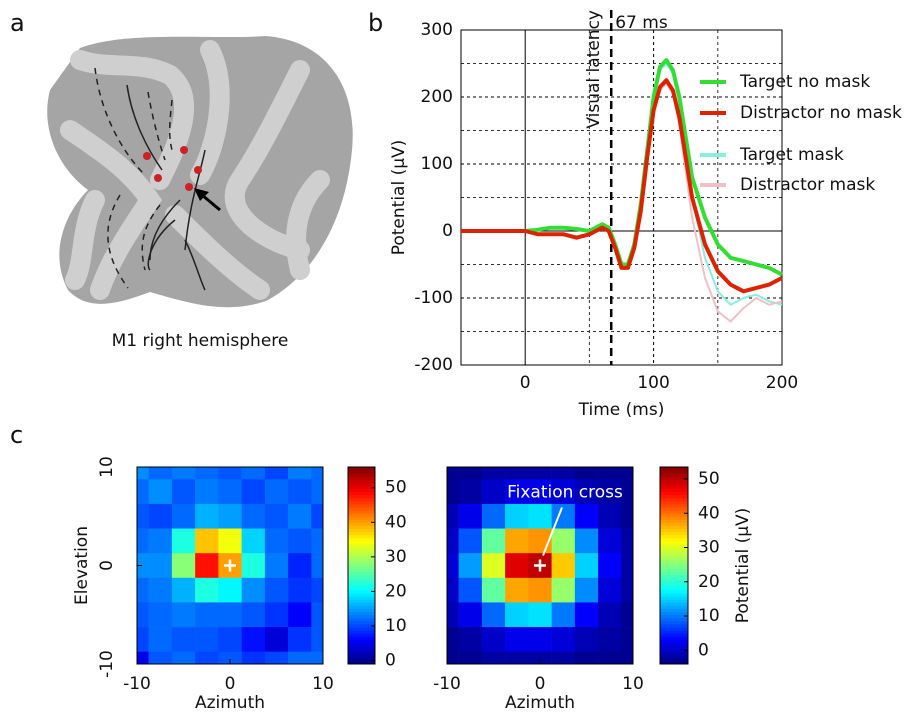 This screenshot has height=715, width=919. I want to click on legend-label: Distractor mask, so click(807, 185).